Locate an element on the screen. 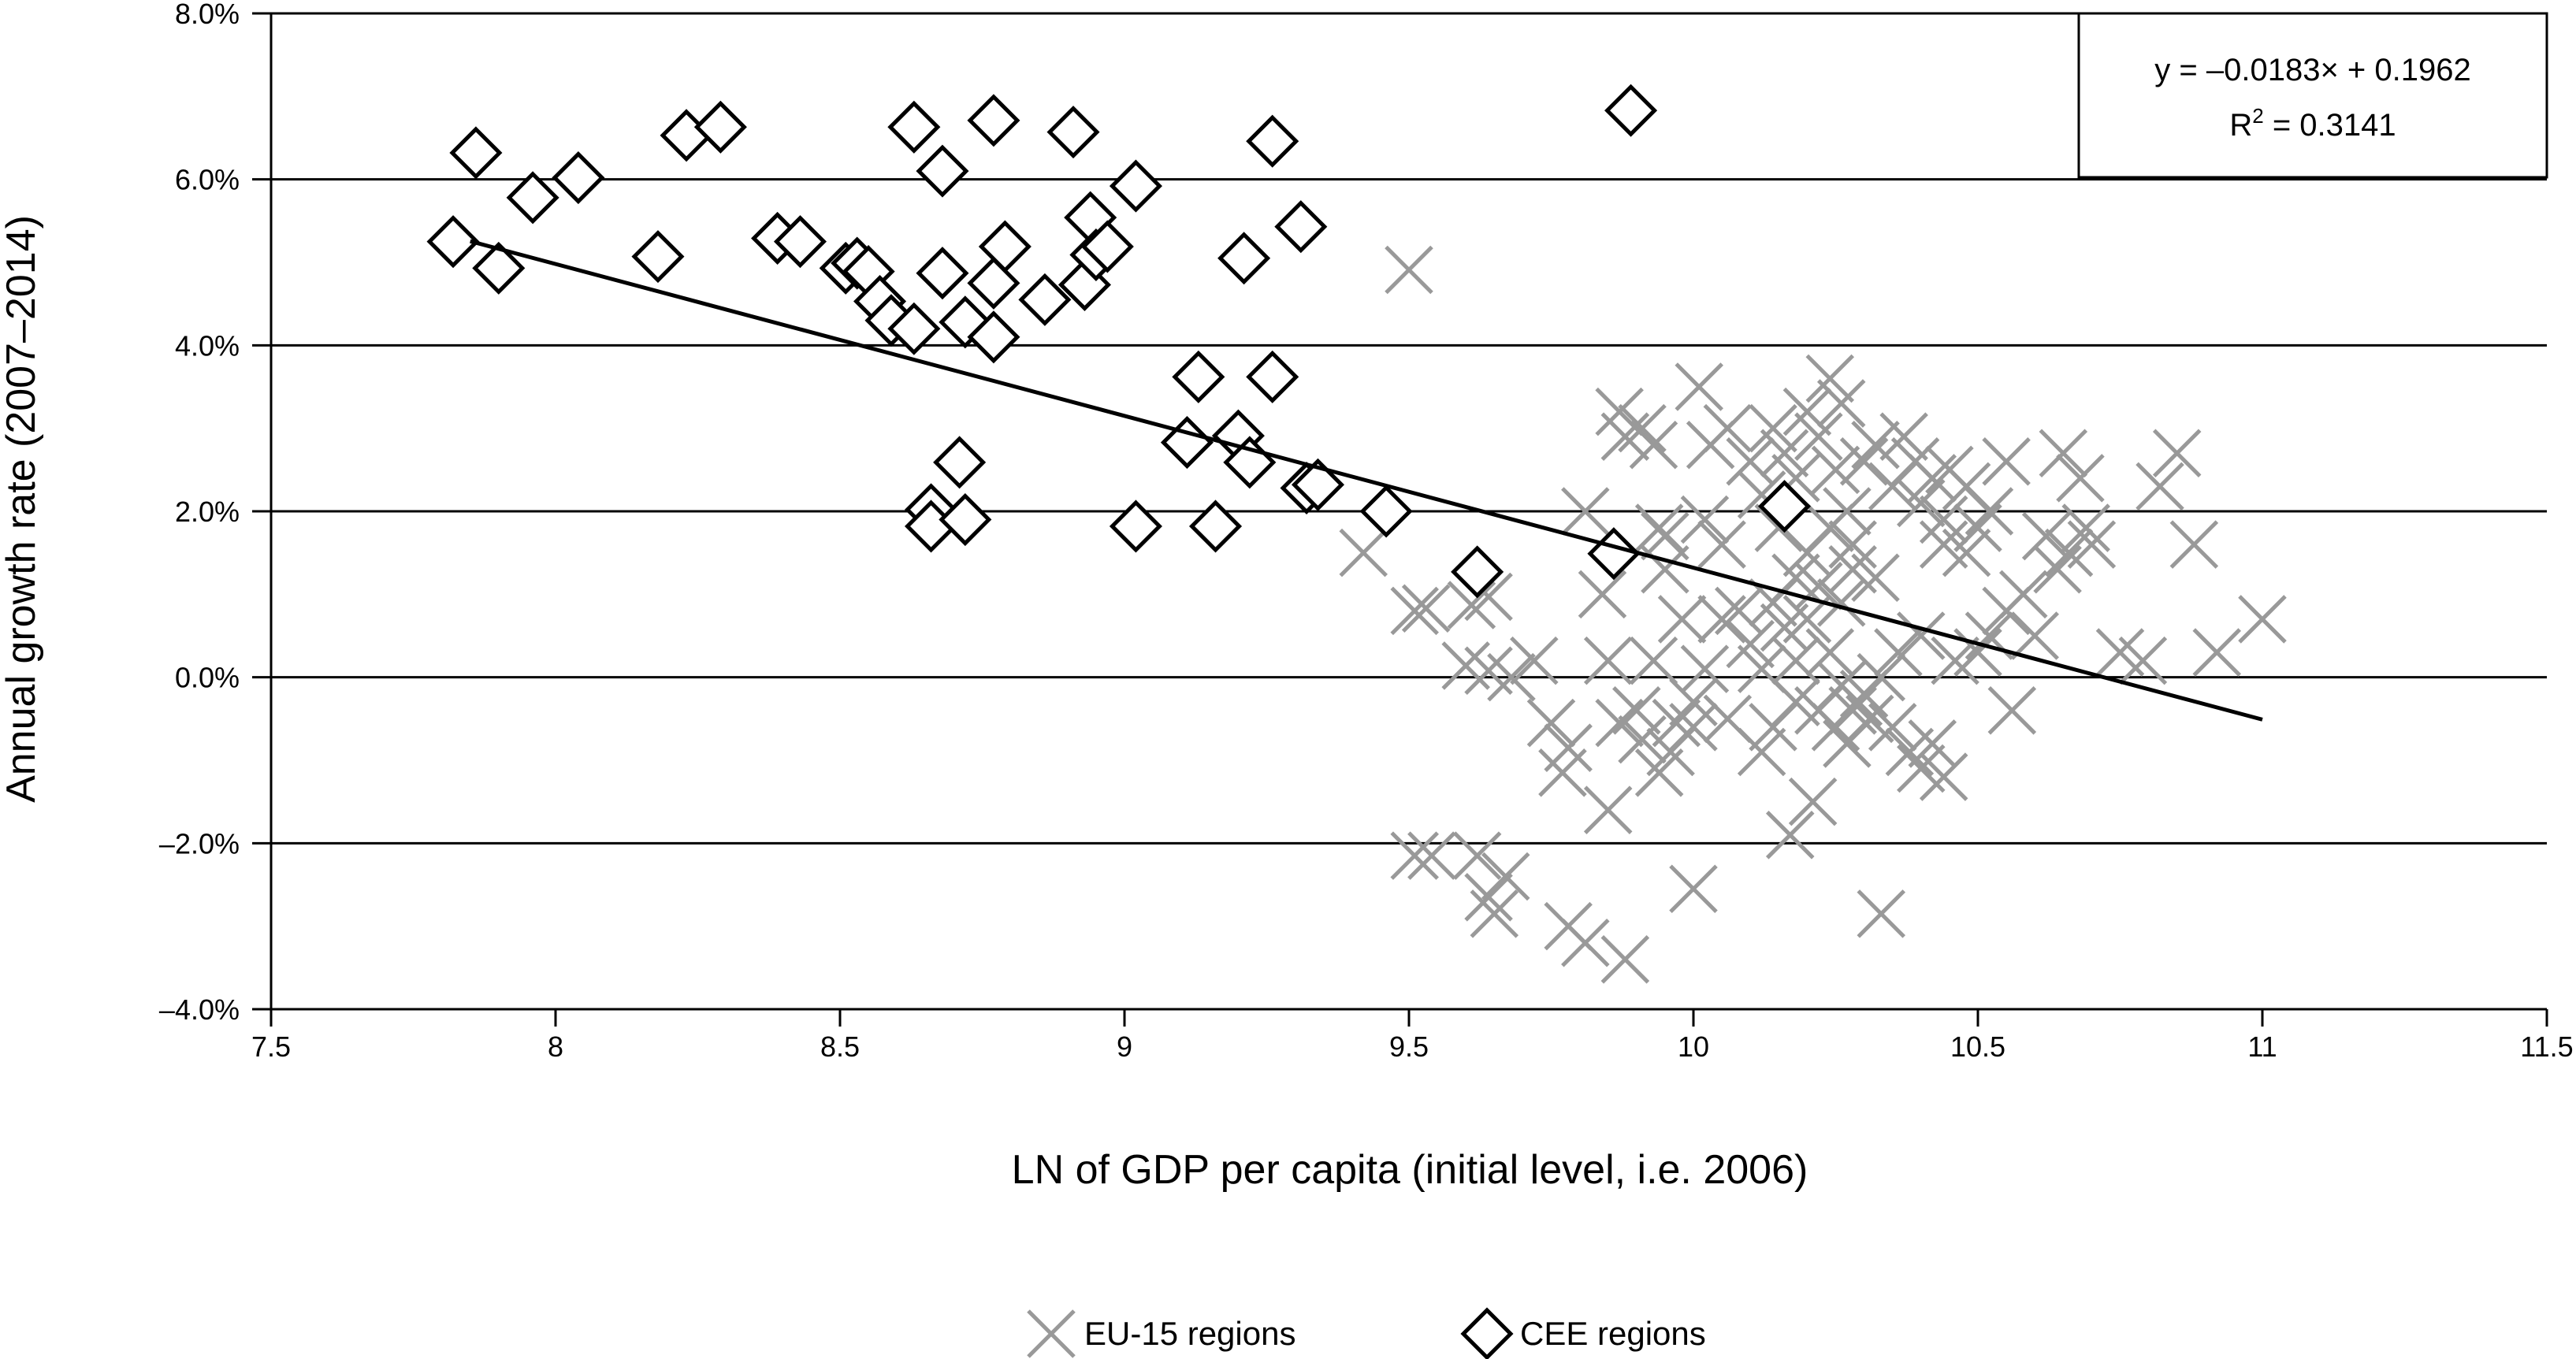 The width and height of the screenshot is (2576, 1359). x-tick-label: 8.5 is located at coordinates (840, 1046).